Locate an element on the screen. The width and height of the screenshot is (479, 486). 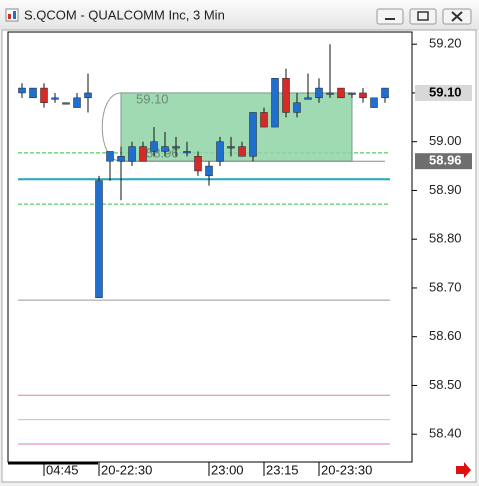
window-title: S.QCOM - QUALCOMM Inc, 3 Min is located at coordinates (124, 14).